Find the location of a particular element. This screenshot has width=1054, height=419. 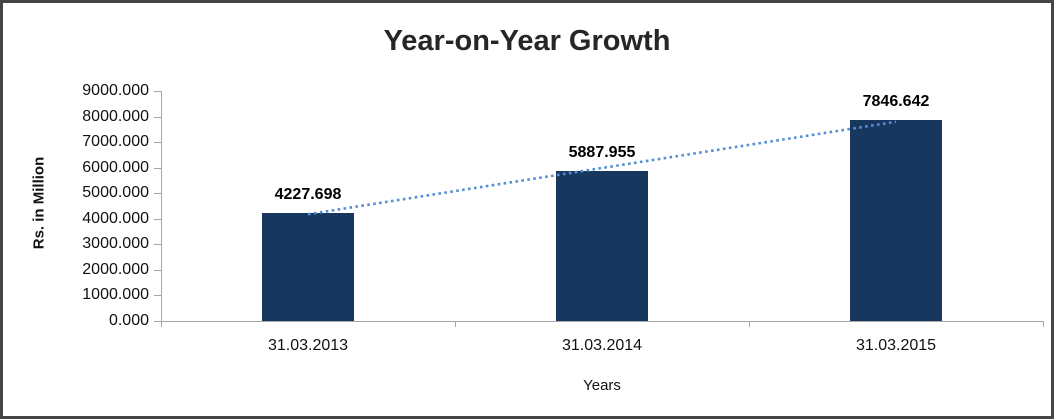

chart-title: Year-on-Year Growth is located at coordinates (527, 41).